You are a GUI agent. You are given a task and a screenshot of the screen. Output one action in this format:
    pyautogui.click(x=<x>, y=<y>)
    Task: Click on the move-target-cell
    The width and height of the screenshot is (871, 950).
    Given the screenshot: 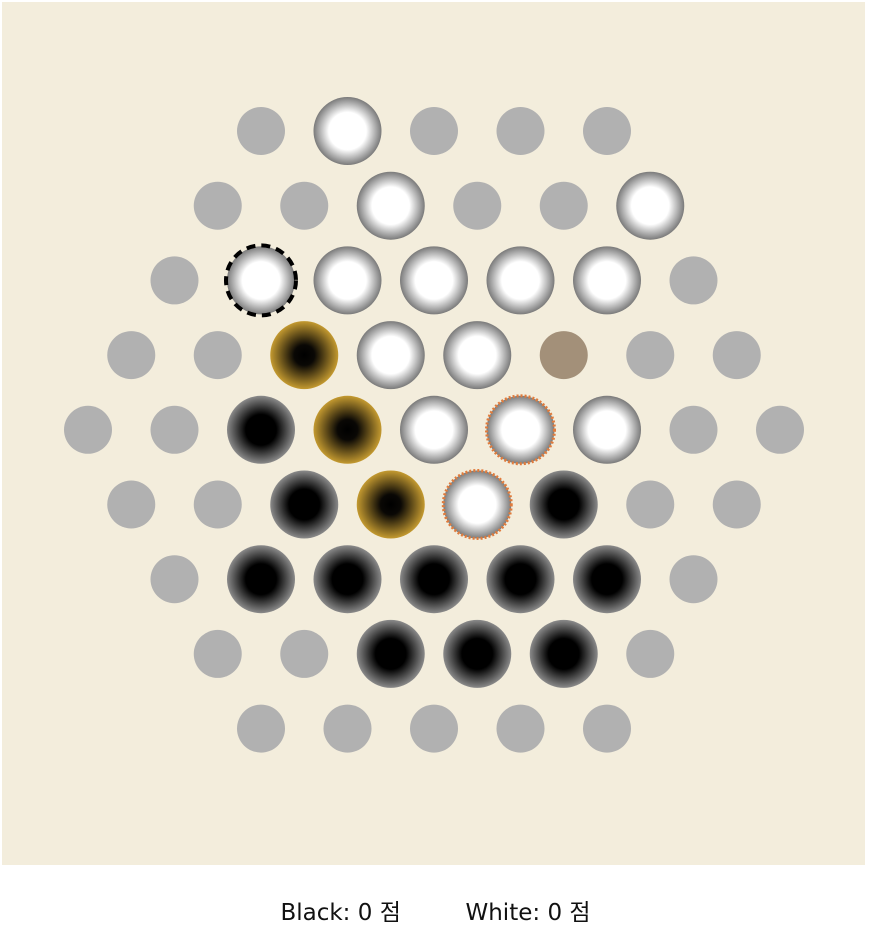 What is the action you would take?
    pyautogui.click(x=563, y=355)
    